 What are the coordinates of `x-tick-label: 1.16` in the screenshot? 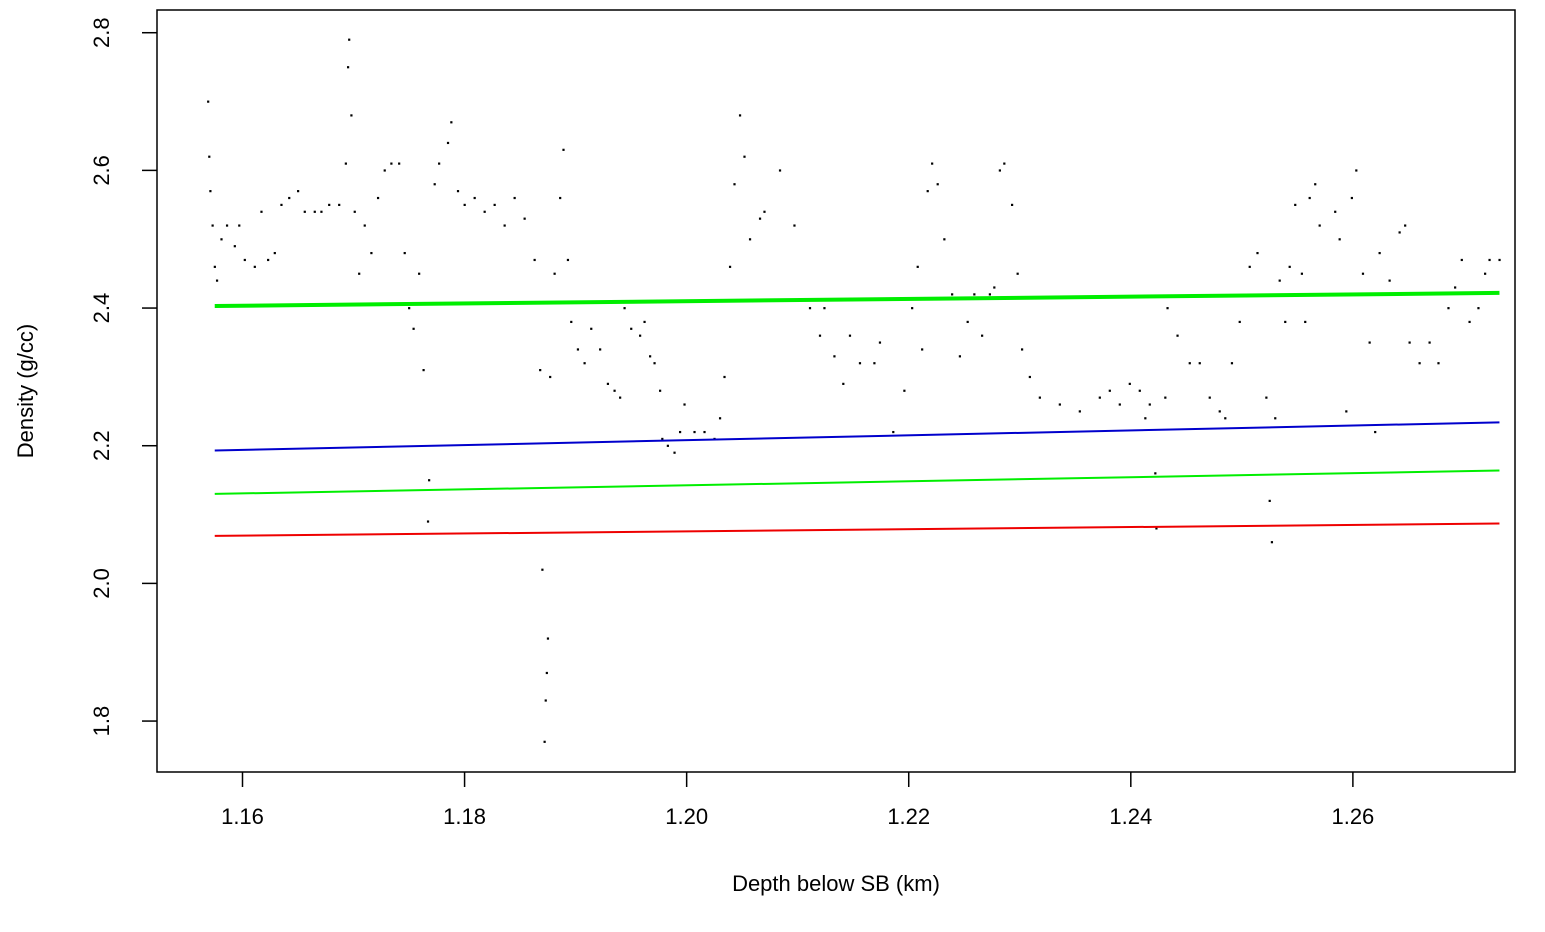 It's located at (242, 816).